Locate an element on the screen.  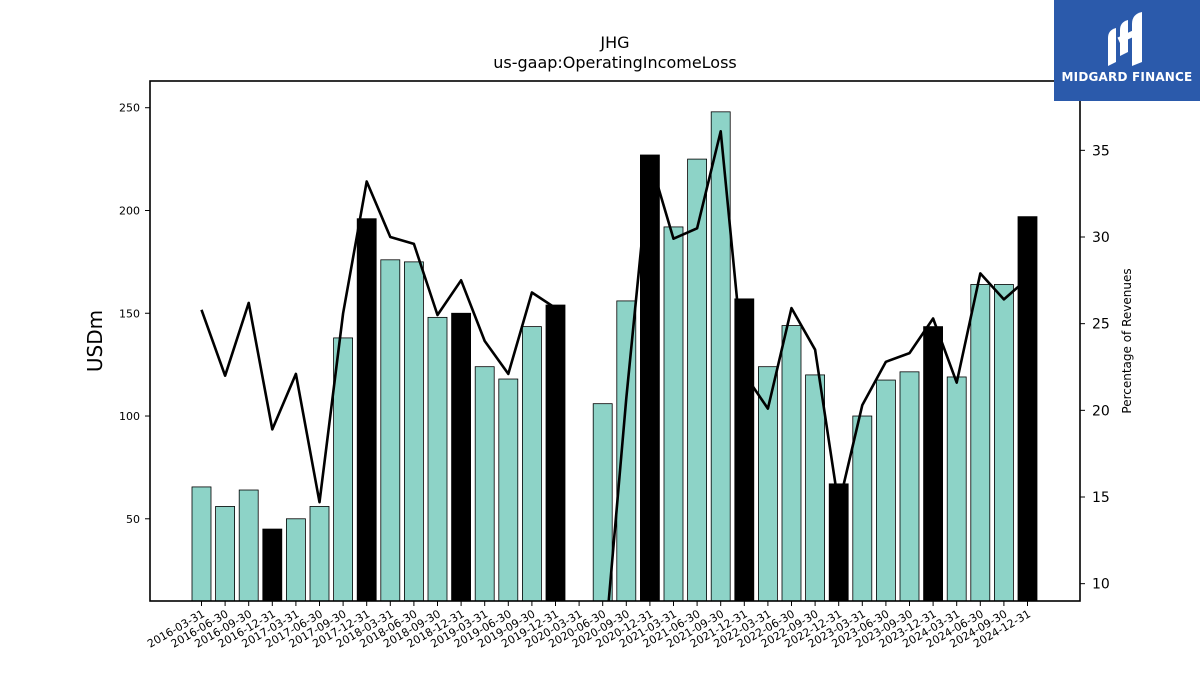
y-axis-label: USDm is located at coordinates (95, 341).